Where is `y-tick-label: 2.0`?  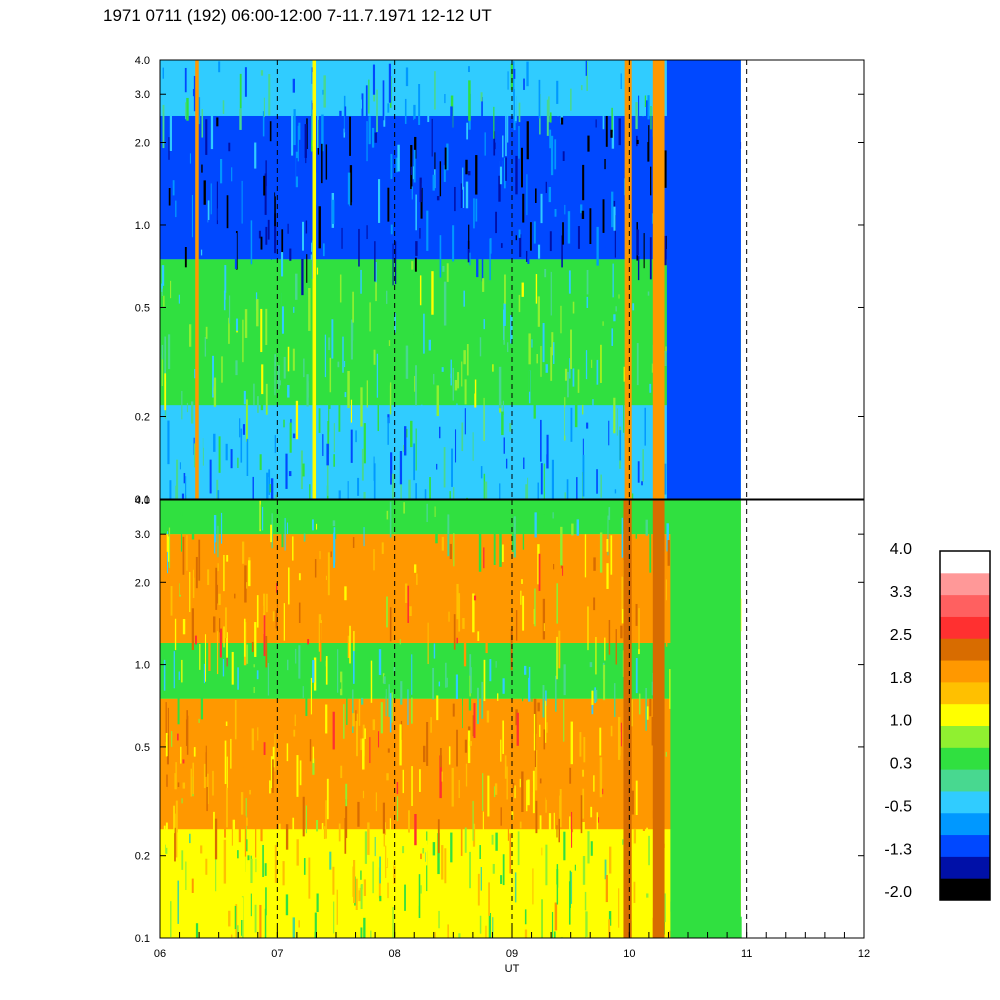
y-tick-label: 2.0 is located at coordinates (142, 143).